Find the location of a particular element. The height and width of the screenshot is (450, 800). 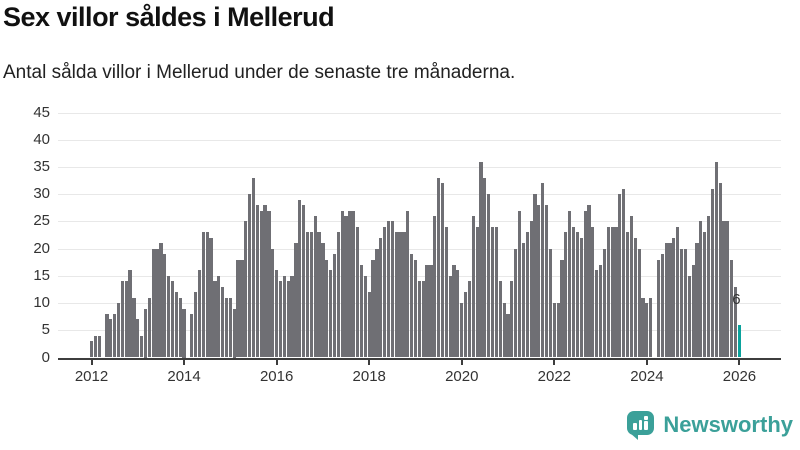

bar-chart-speech-bubble-icon is located at coordinates (641, 425).